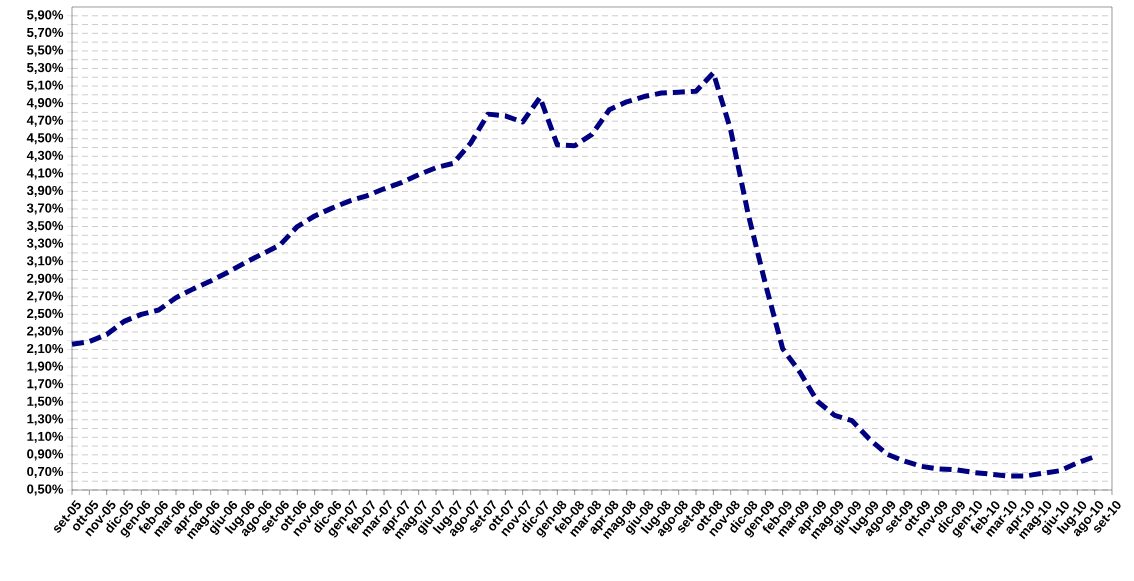  What do you see at coordinates (45, 437) in the screenshot?
I see `y-tick-label: 1,10%` at bounding box center [45, 437].